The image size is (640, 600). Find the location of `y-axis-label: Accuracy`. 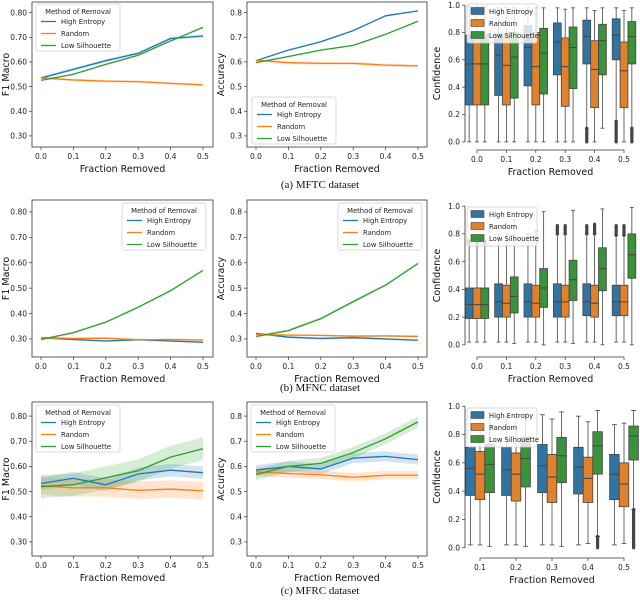

y-axis-label: Accuracy is located at coordinates (221, 278).